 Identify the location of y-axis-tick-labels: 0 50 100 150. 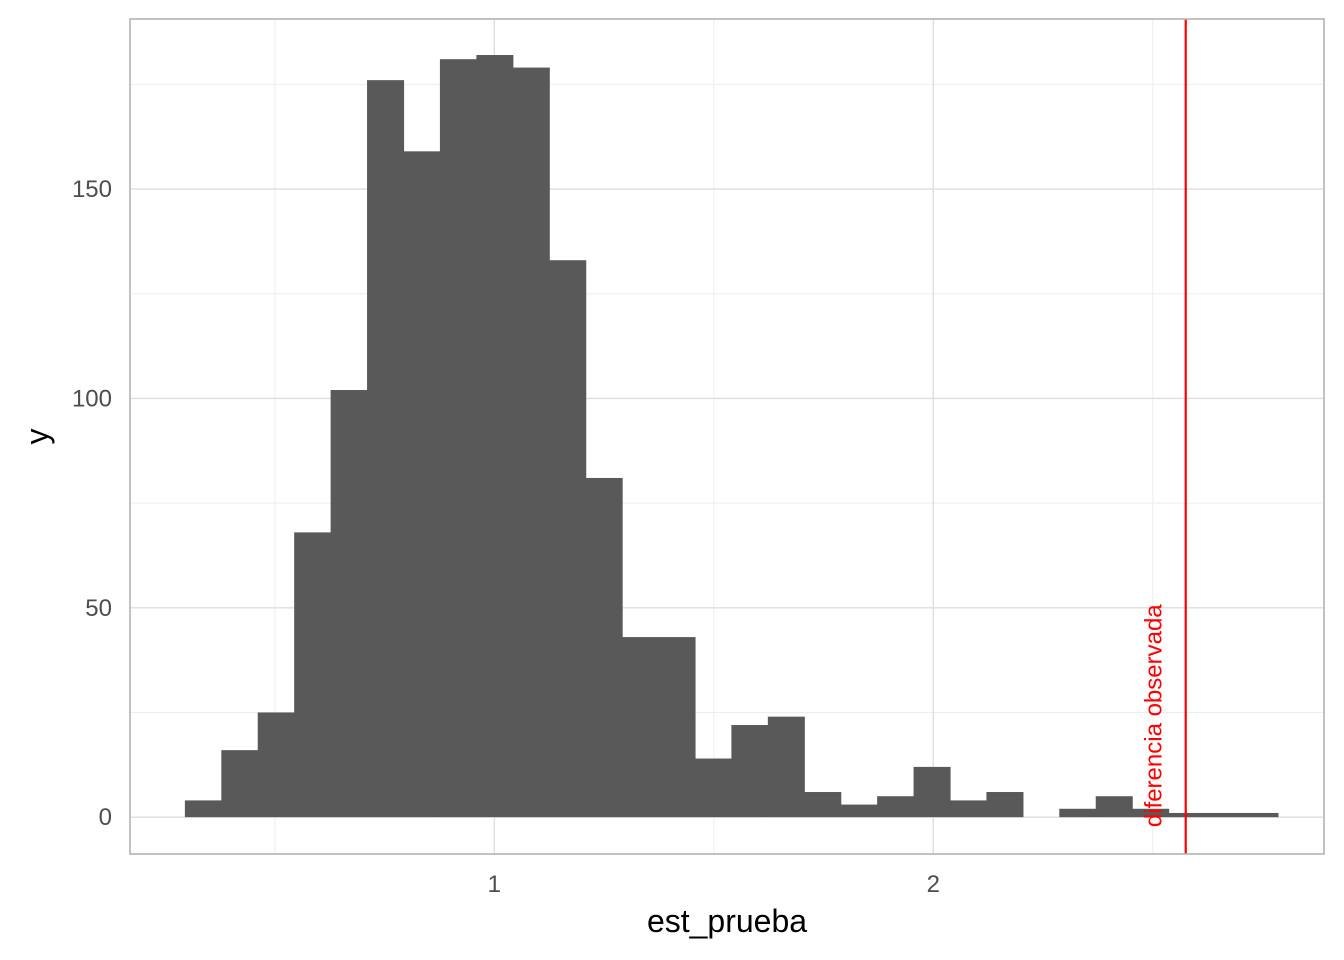
(92, 503).